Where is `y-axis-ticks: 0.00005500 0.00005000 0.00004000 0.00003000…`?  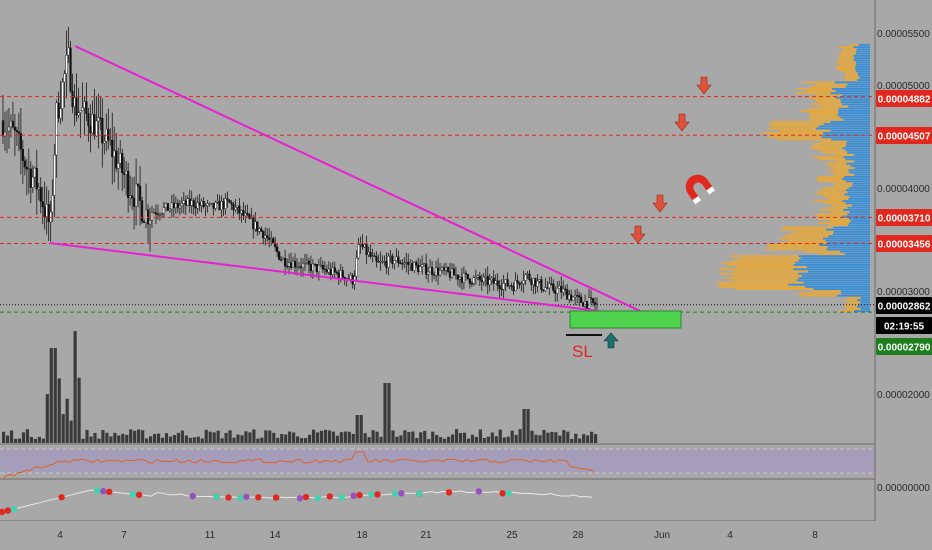
y-axis-ticks: 0.00005500 0.00005000 0.00004000 0.00003000… is located at coordinates (903, 261).